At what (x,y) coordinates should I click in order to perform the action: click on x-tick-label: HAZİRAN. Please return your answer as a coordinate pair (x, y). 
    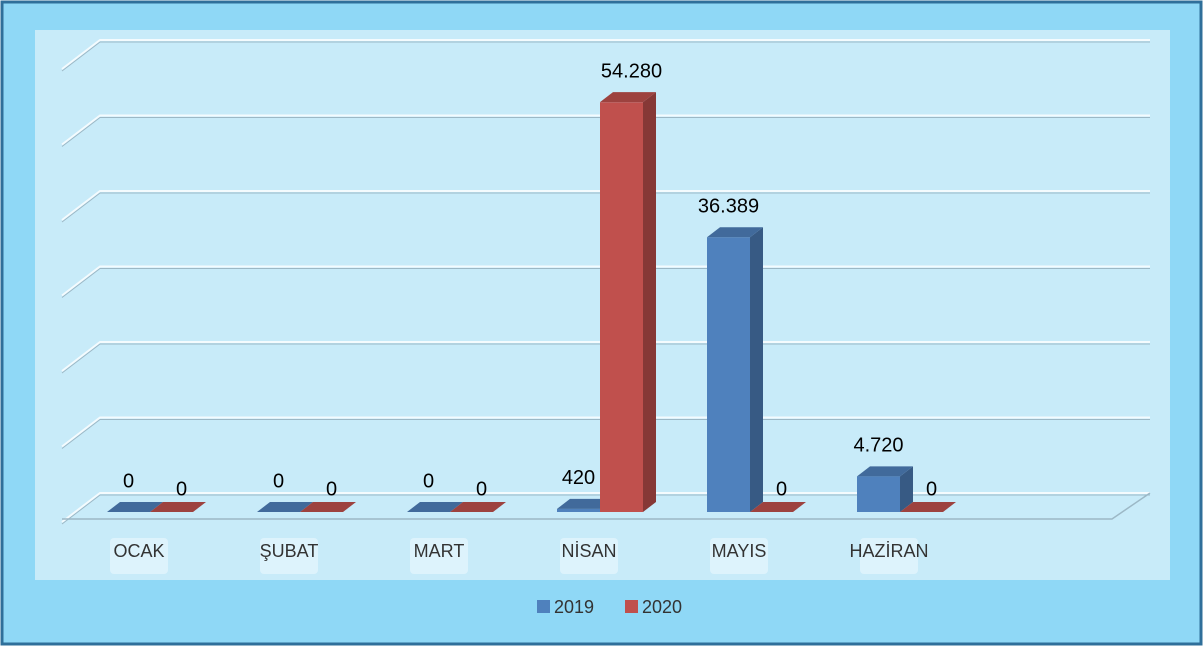
    Looking at the image, I should click on (888, 551).